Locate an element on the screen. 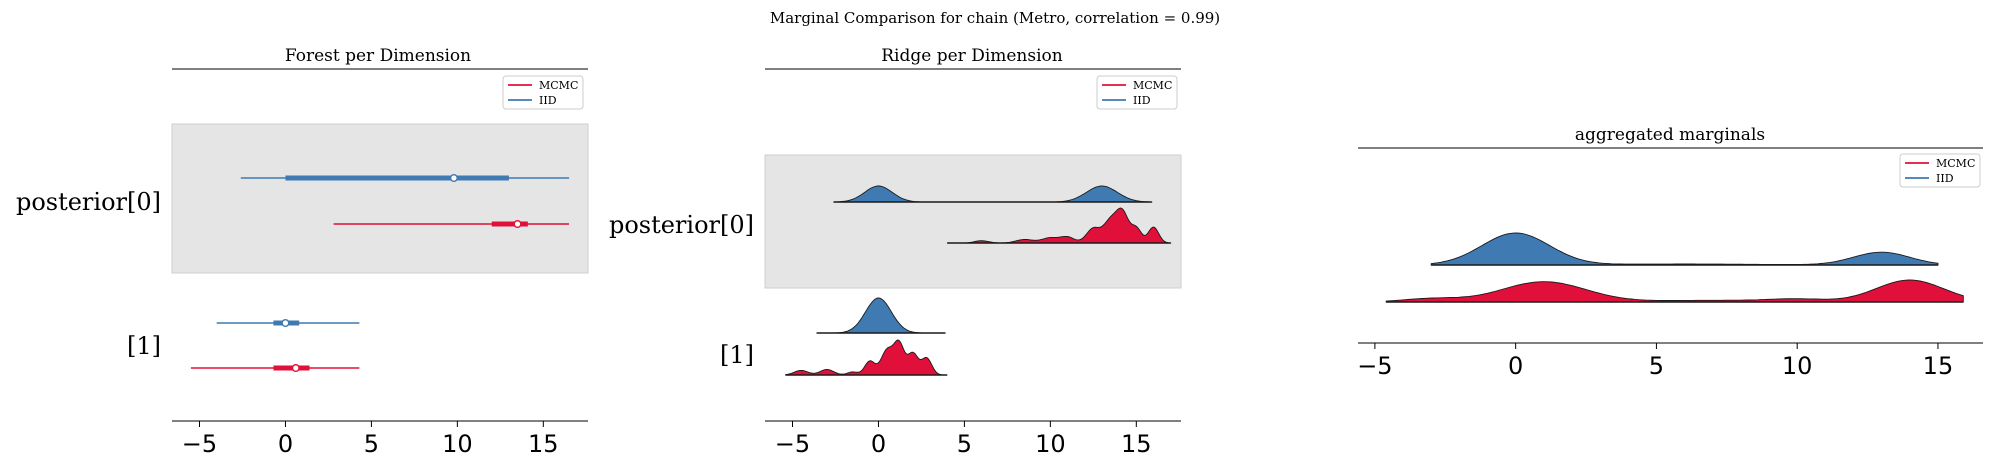  row-band is located at coordinates (380, 198).